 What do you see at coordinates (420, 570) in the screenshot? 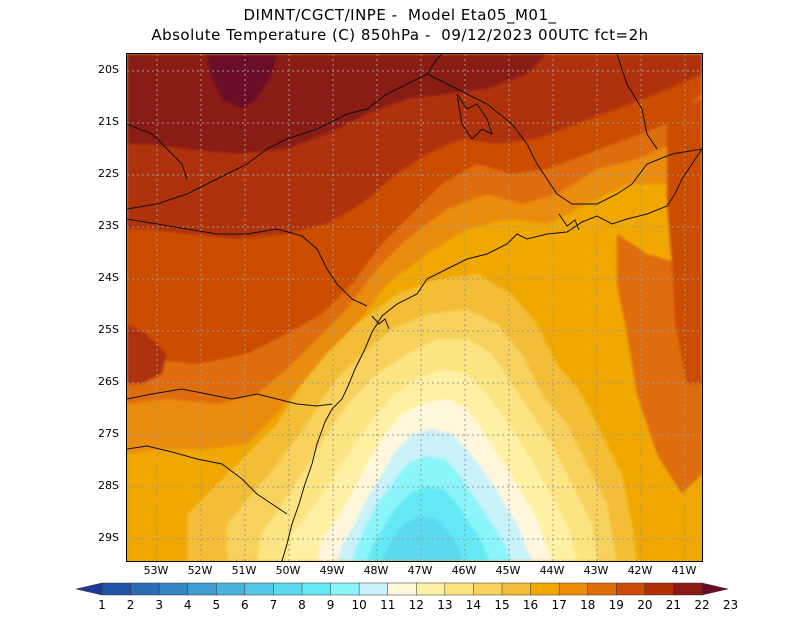
I see `lon-label-47w: 47W` at bounding box center [420, 570].